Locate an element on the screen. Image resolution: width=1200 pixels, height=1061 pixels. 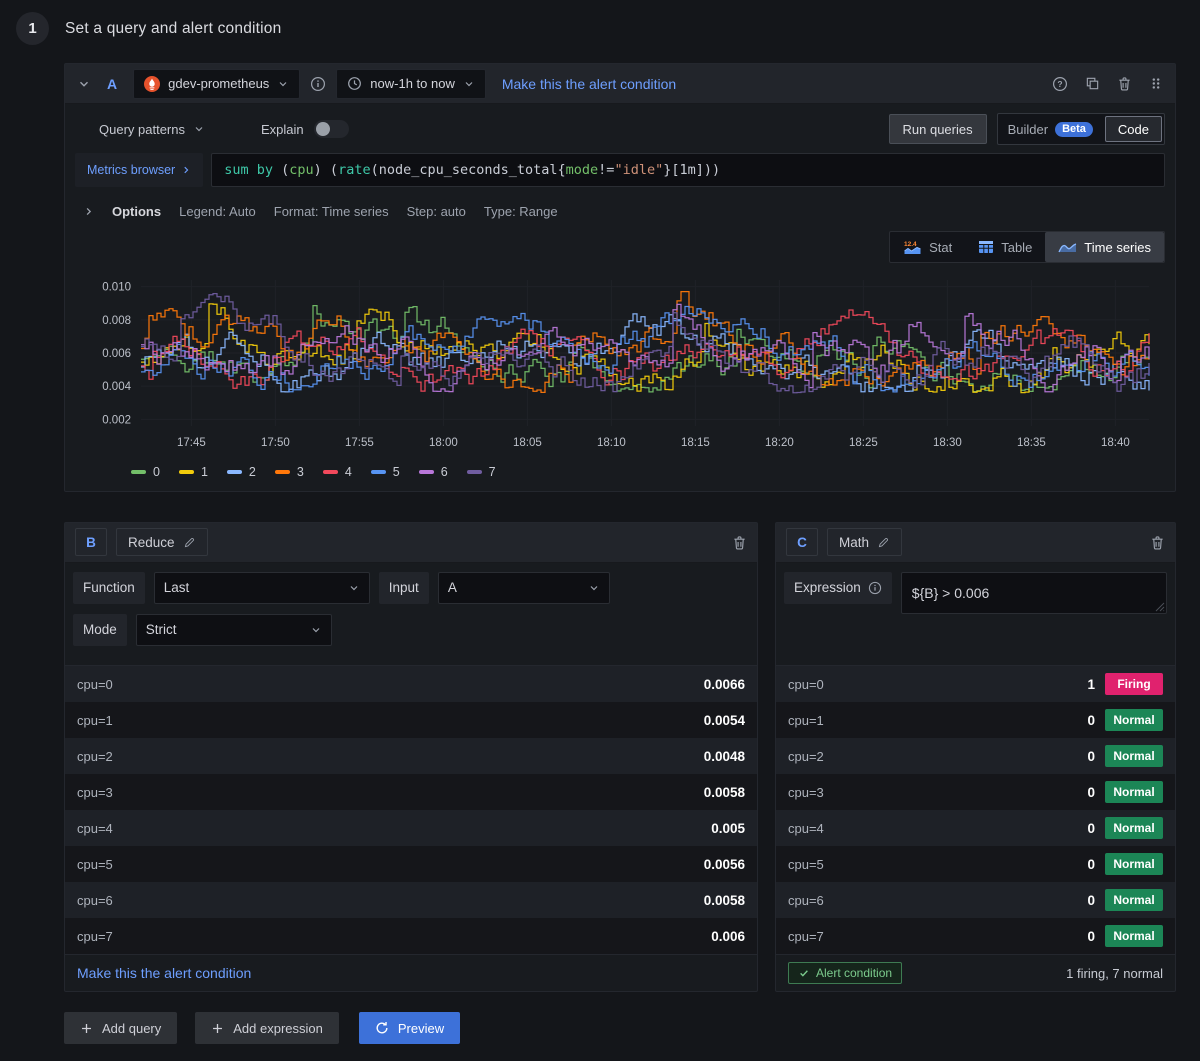
tab-stat: 12.4 Stat is located at coordinates (927, 247).